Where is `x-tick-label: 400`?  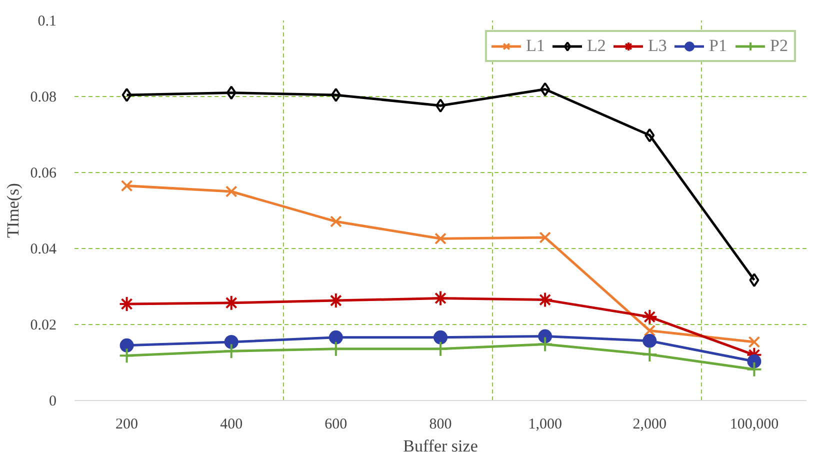 x-tick-label: 400 is located at coordinates (231, 424).